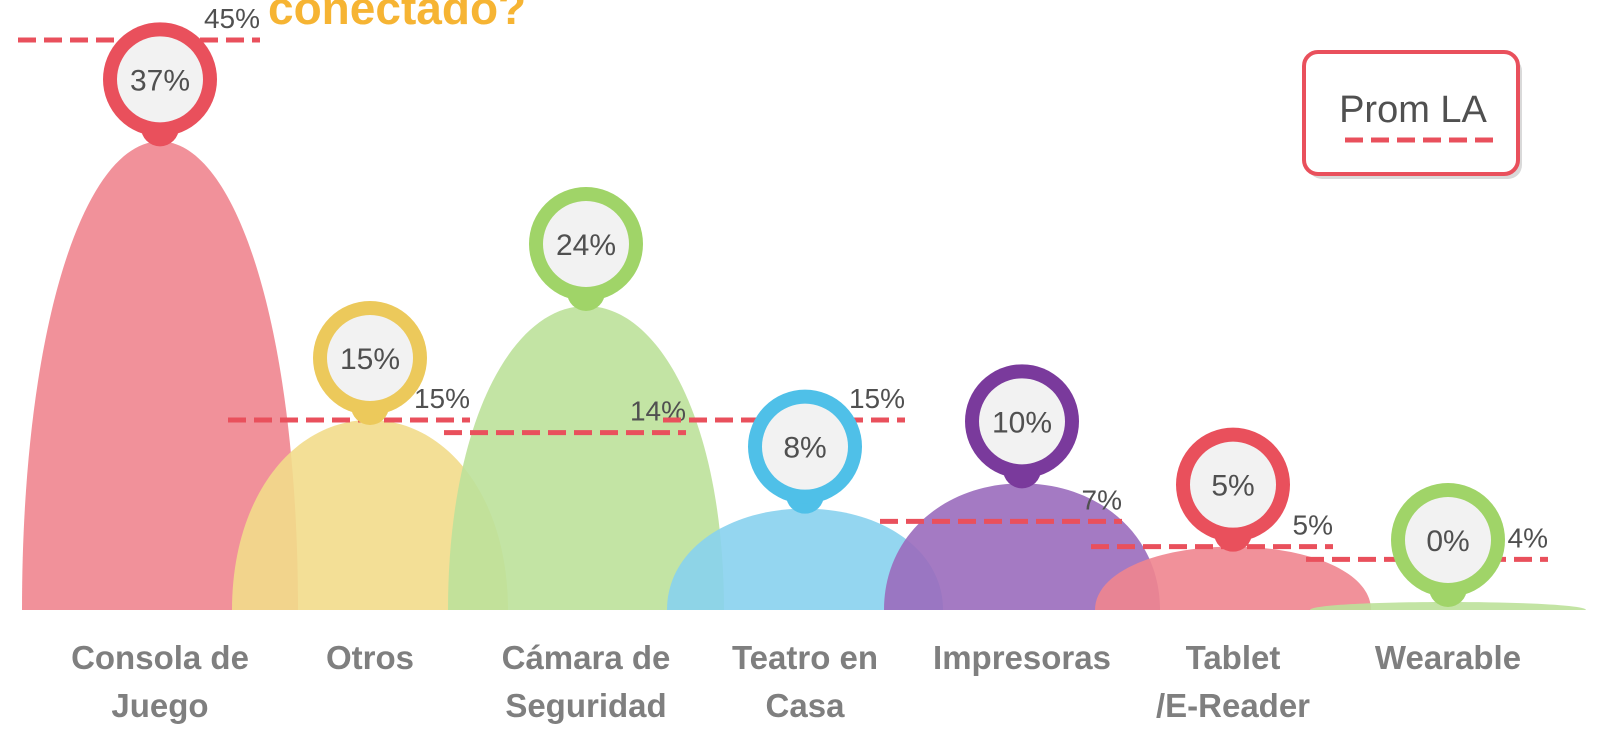 Image resolution: width=1604 pixels, height=743 pixels. I want to click on legend: Prom LA, so click(1412, 114).